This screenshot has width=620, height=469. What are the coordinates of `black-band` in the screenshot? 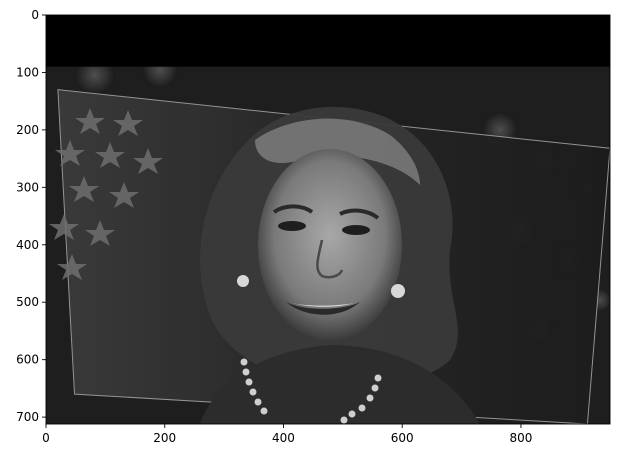 It's located at (328, 41).